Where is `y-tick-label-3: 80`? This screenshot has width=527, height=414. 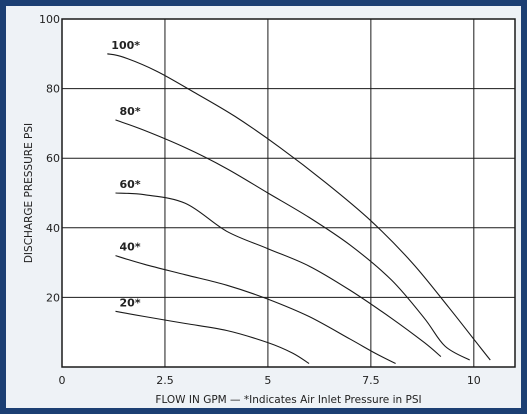
y-tick-label-3: 80 is located at coordinates (53, 89).